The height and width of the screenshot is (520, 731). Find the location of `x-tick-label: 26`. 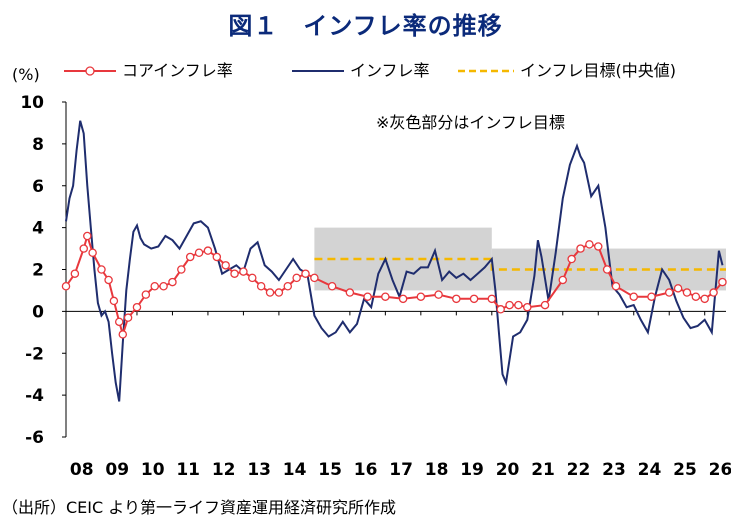

x-tick-label: 26 is located at coordinates (720, 470).